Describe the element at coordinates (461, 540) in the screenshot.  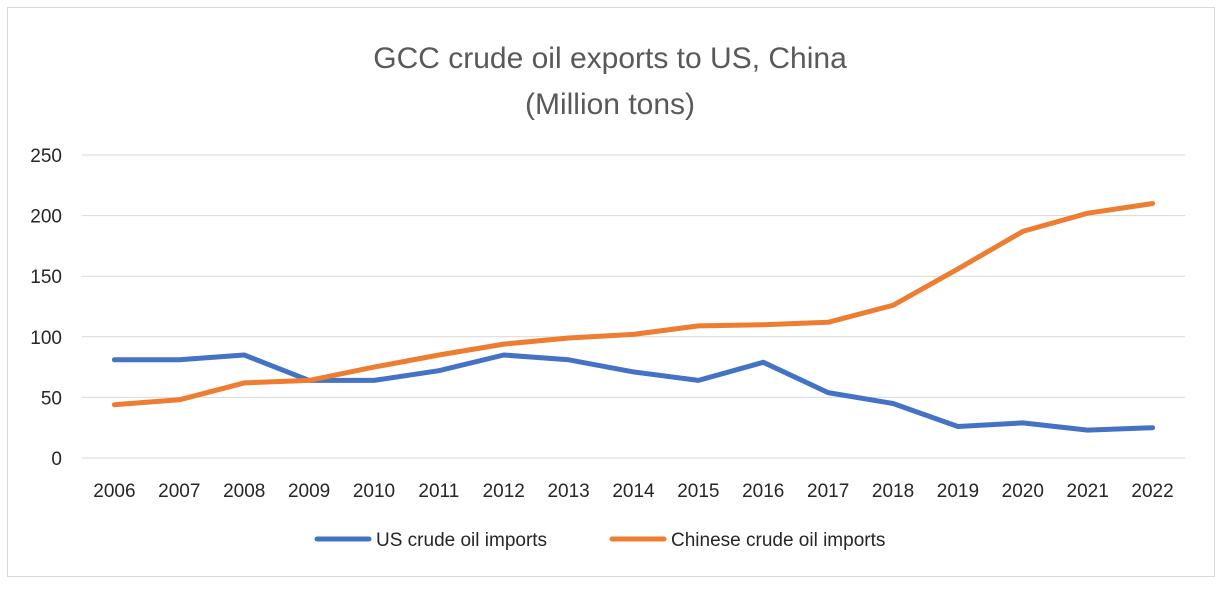
I see `legend-label: US crude oil imports` at that location.